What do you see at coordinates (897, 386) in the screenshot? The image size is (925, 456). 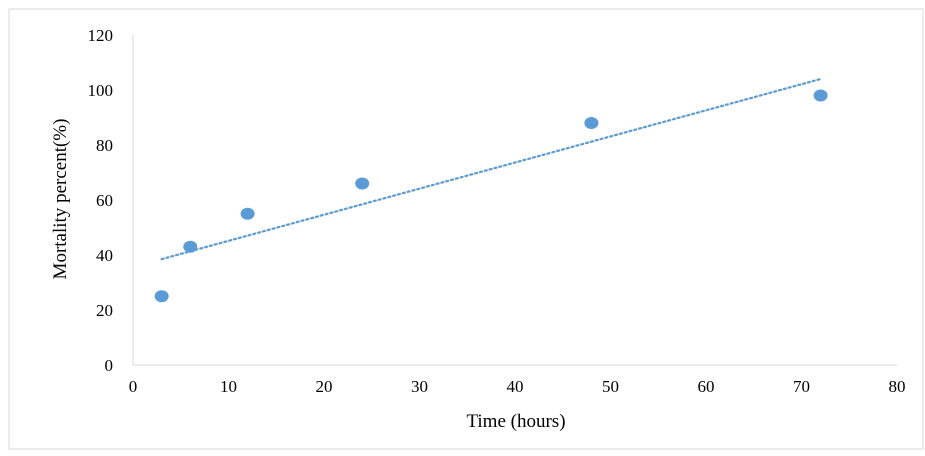 I see `x-tick-label: 80` at bounding box center [897, 386].